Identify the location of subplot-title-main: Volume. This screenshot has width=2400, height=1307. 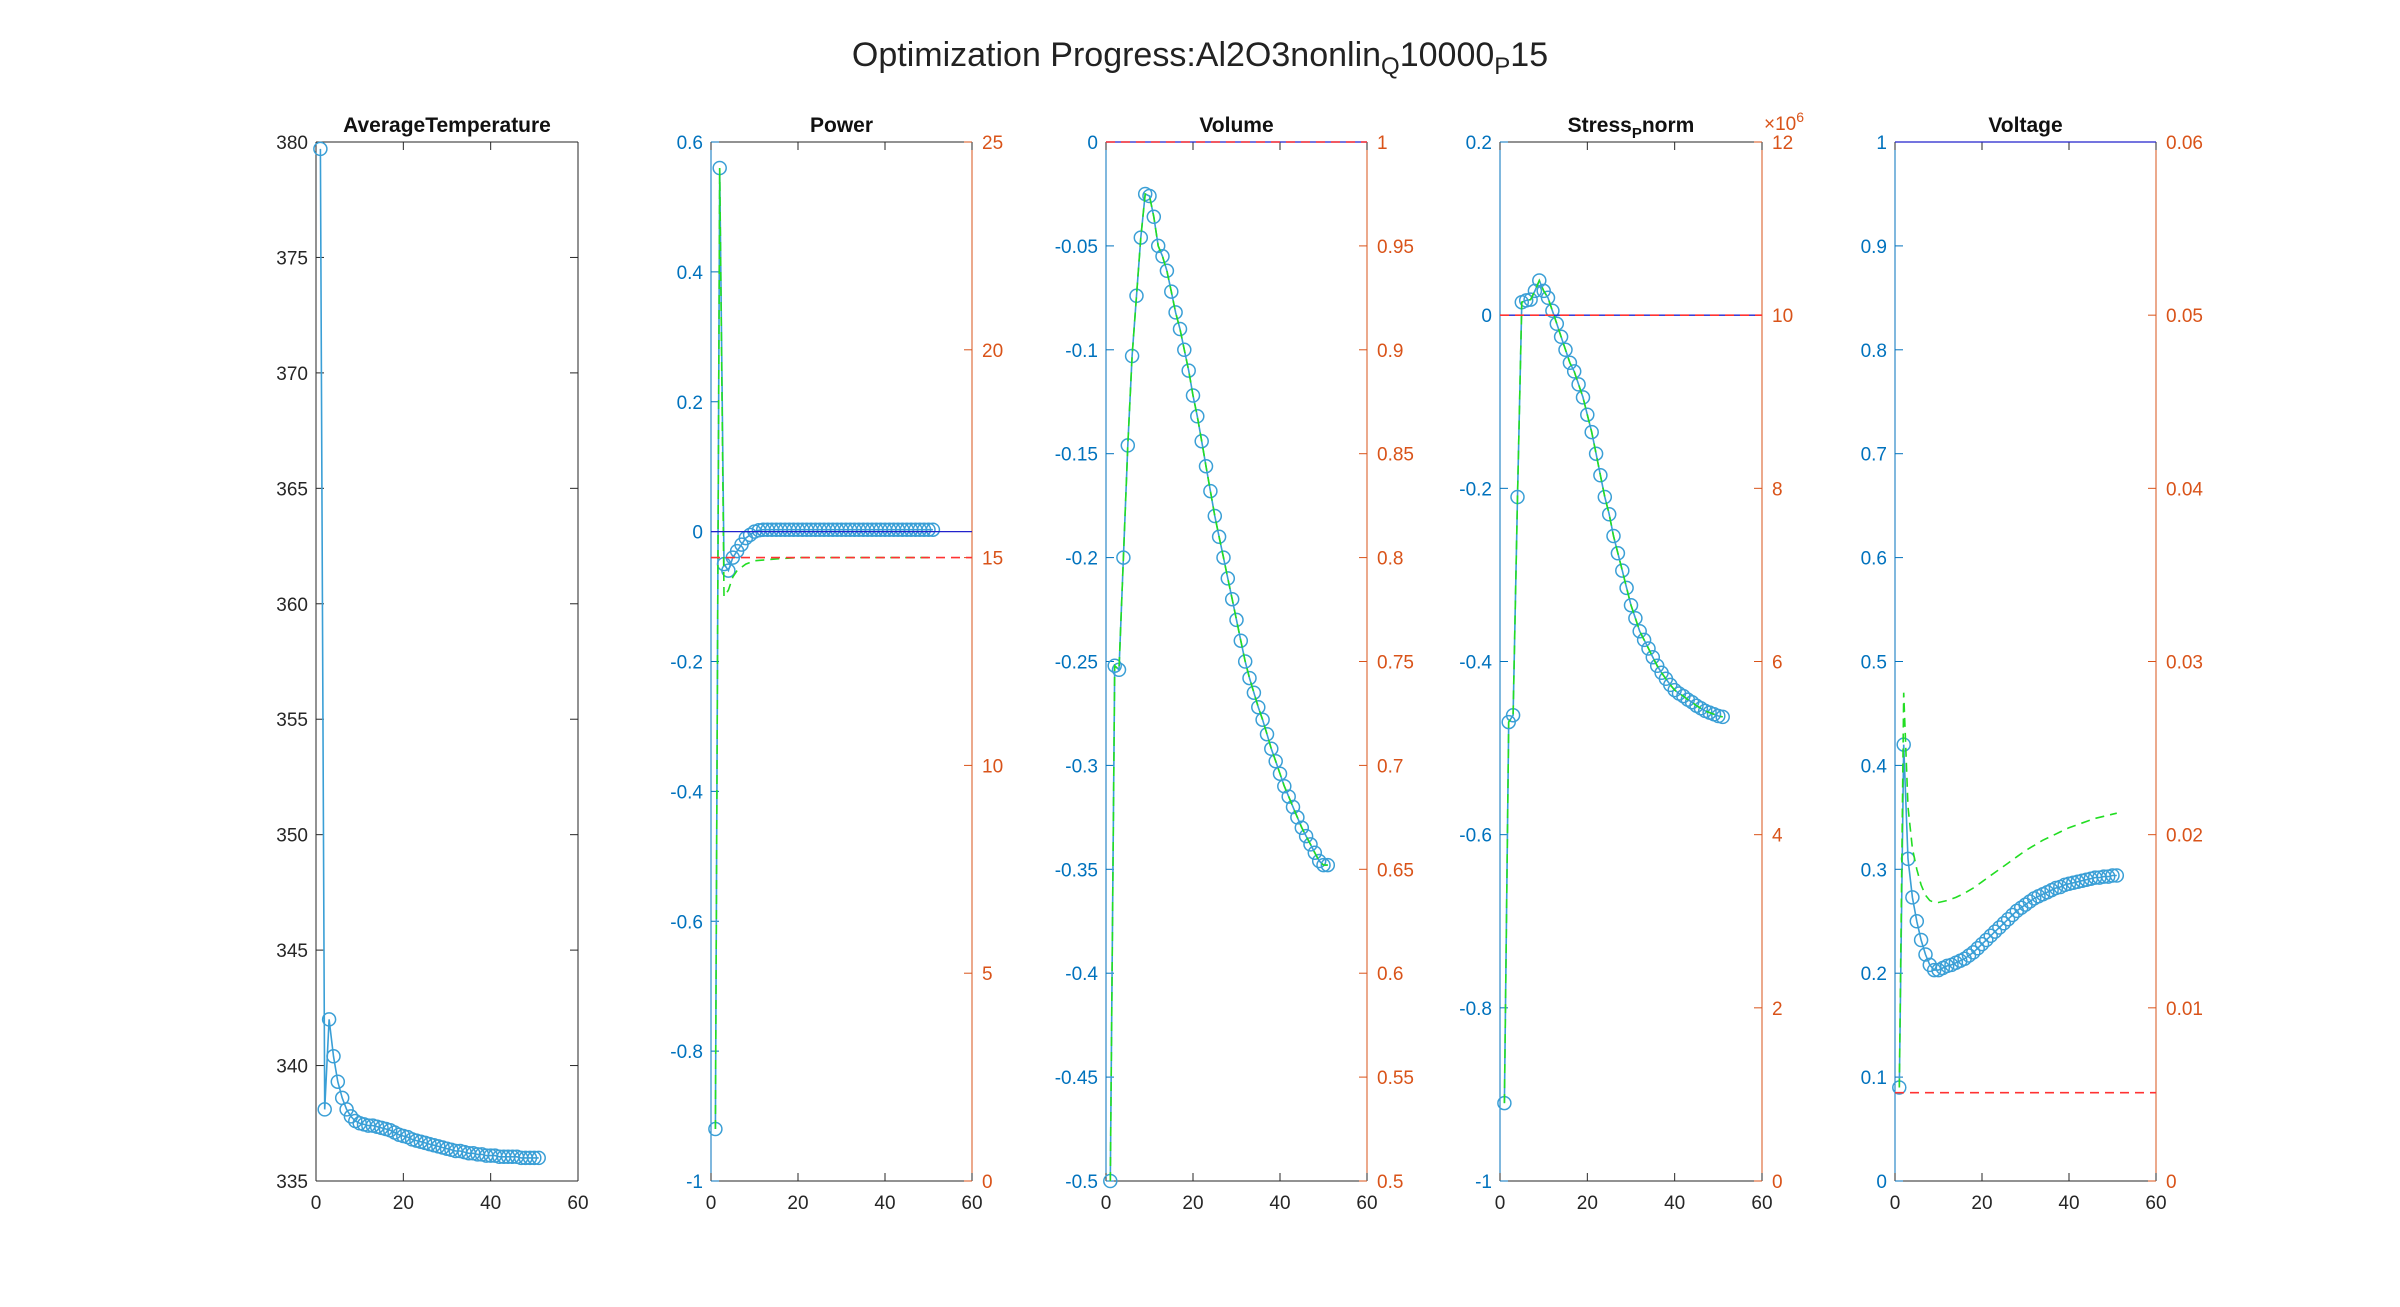
(1236, 125).